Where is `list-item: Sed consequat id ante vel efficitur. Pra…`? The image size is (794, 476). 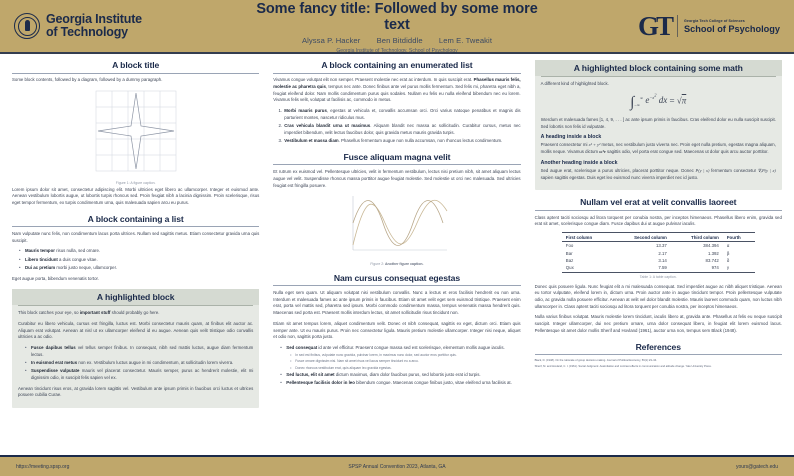
list-item: Sed consequat id ante vel efficitur. Pra… is located at coordinates (400, 358).